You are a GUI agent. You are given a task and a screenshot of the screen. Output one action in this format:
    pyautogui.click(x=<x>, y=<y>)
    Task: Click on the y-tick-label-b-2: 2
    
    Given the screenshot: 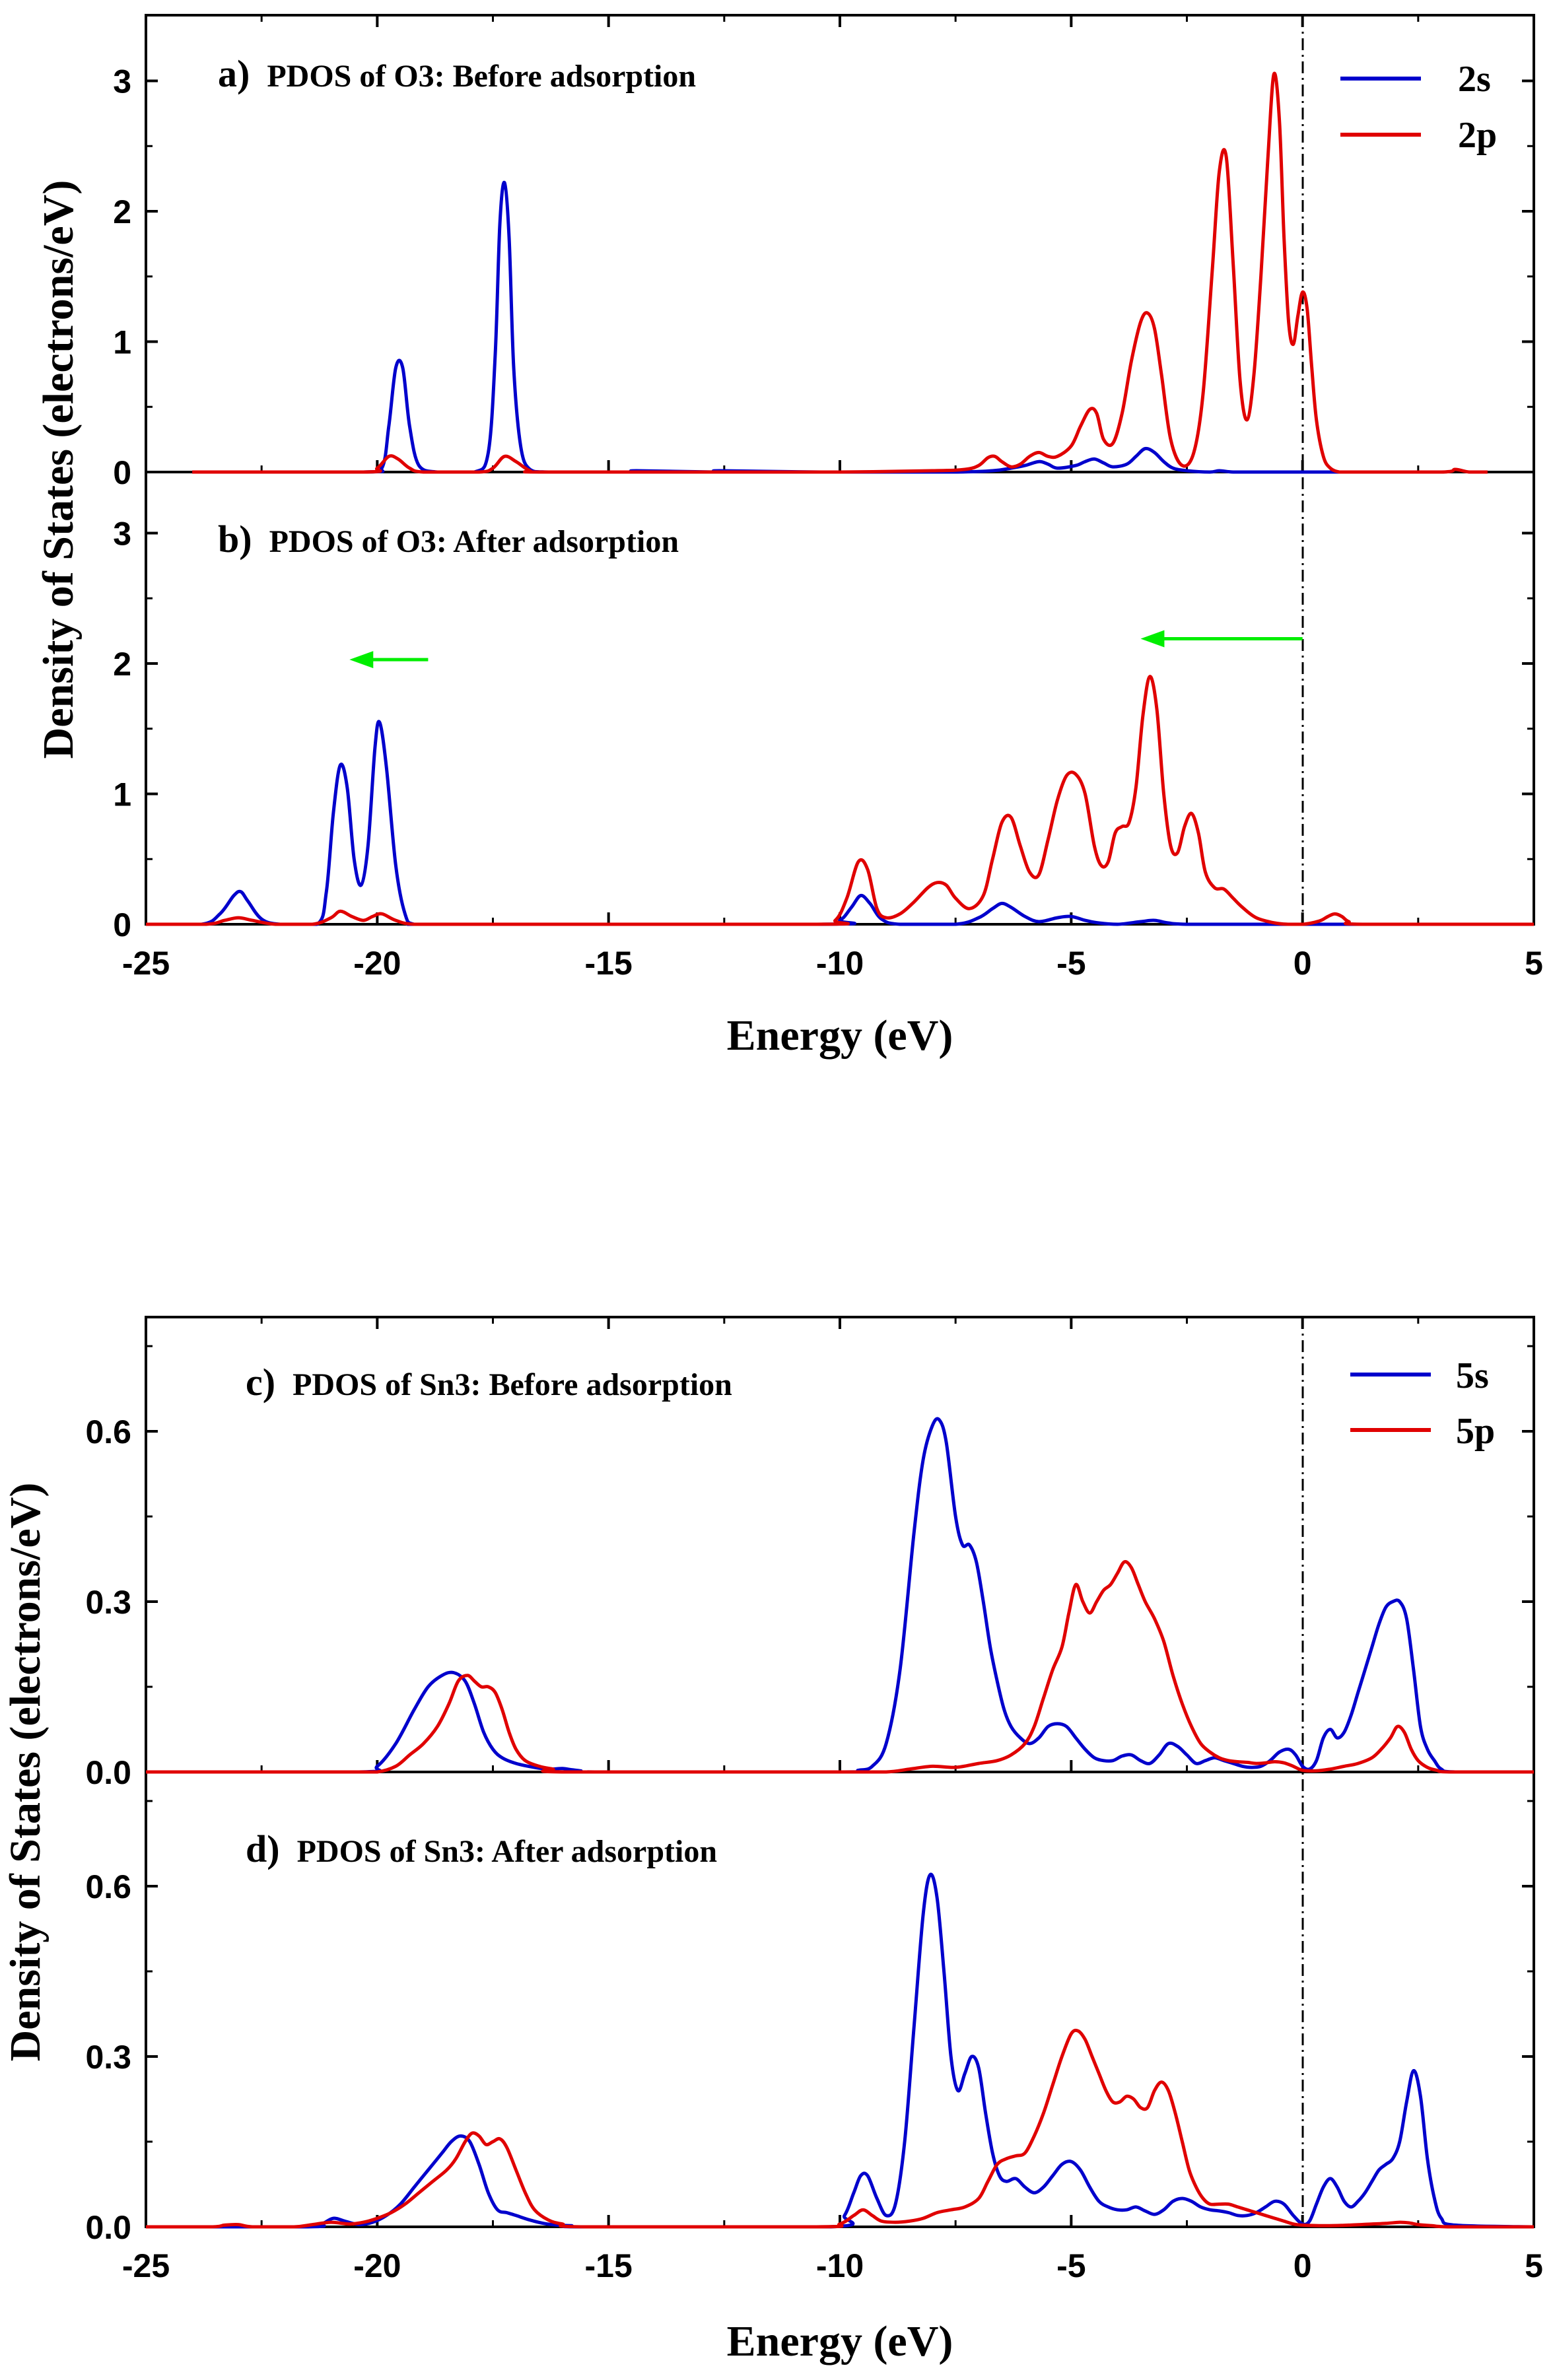 What is the action you would take?
    pyautogui.click(x=122, y=664)
    